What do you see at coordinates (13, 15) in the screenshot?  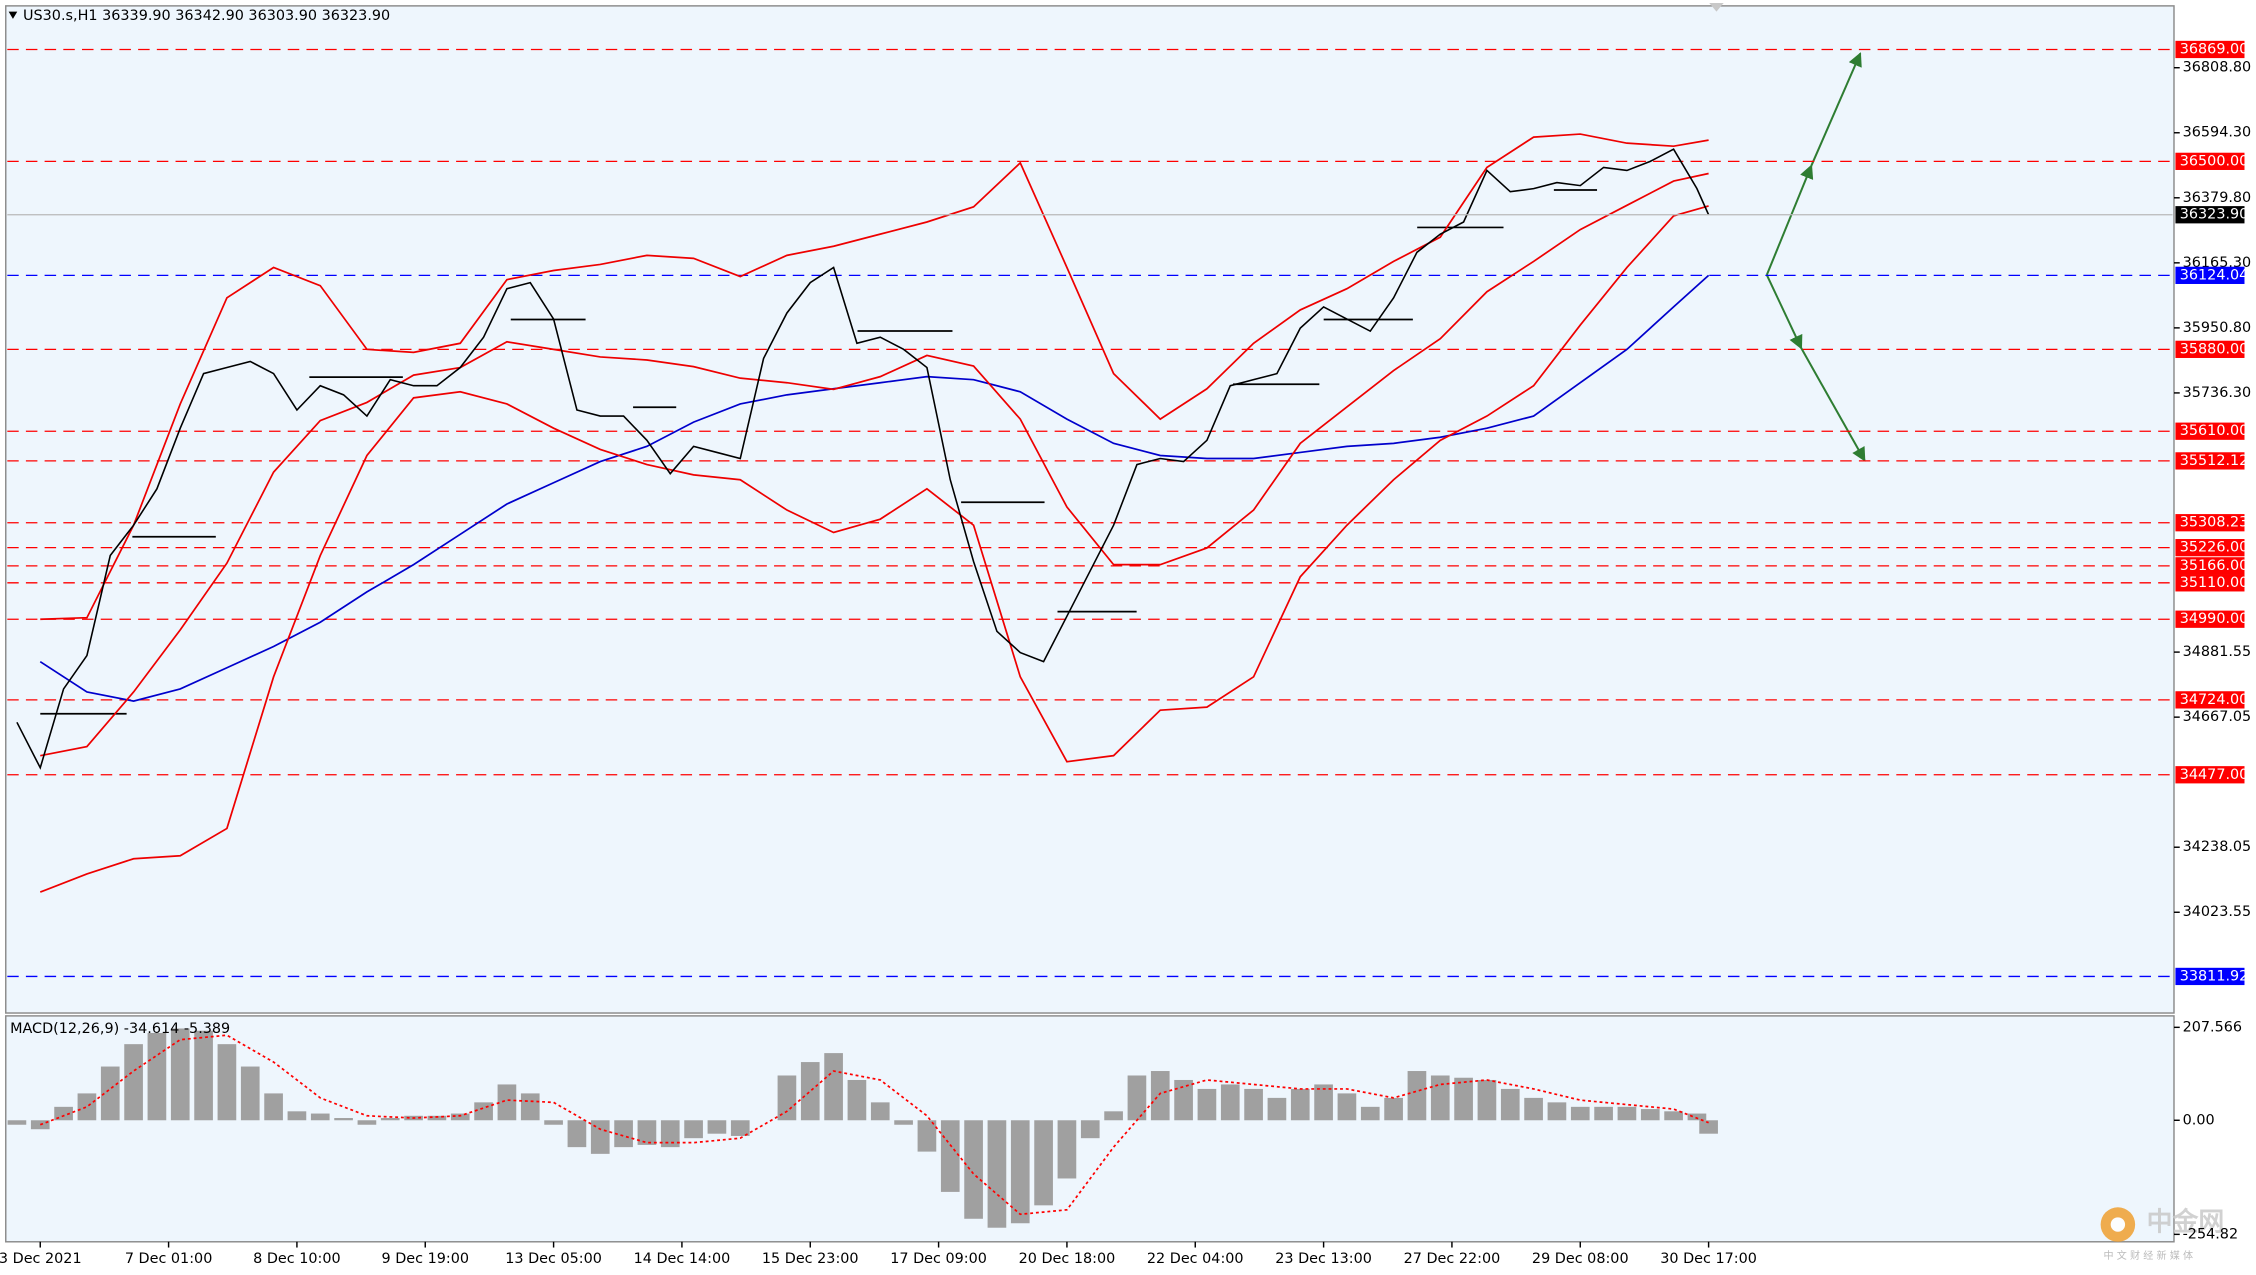 I see `menu-triangle` at bounding box center [13, 15].